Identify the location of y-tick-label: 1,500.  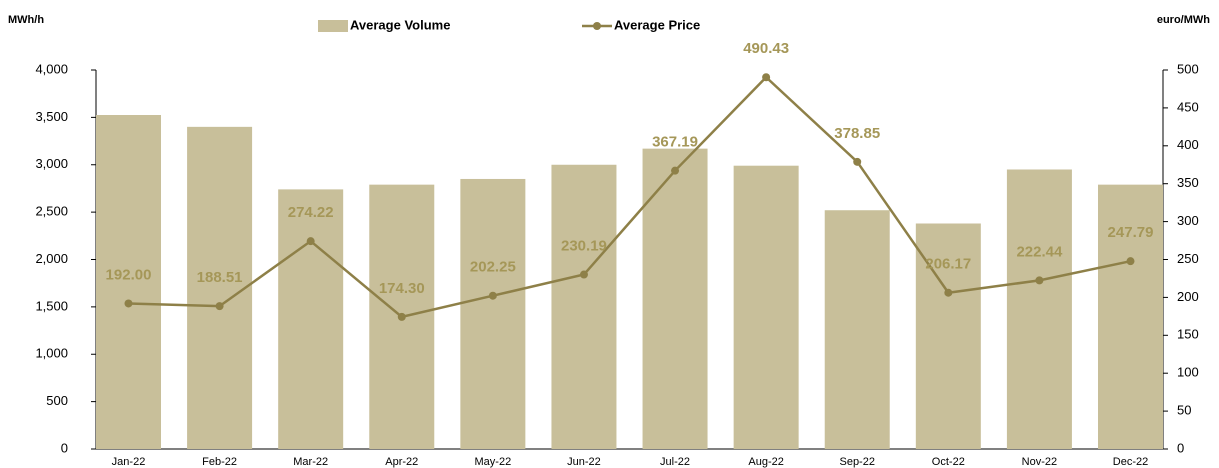
(51, 305).